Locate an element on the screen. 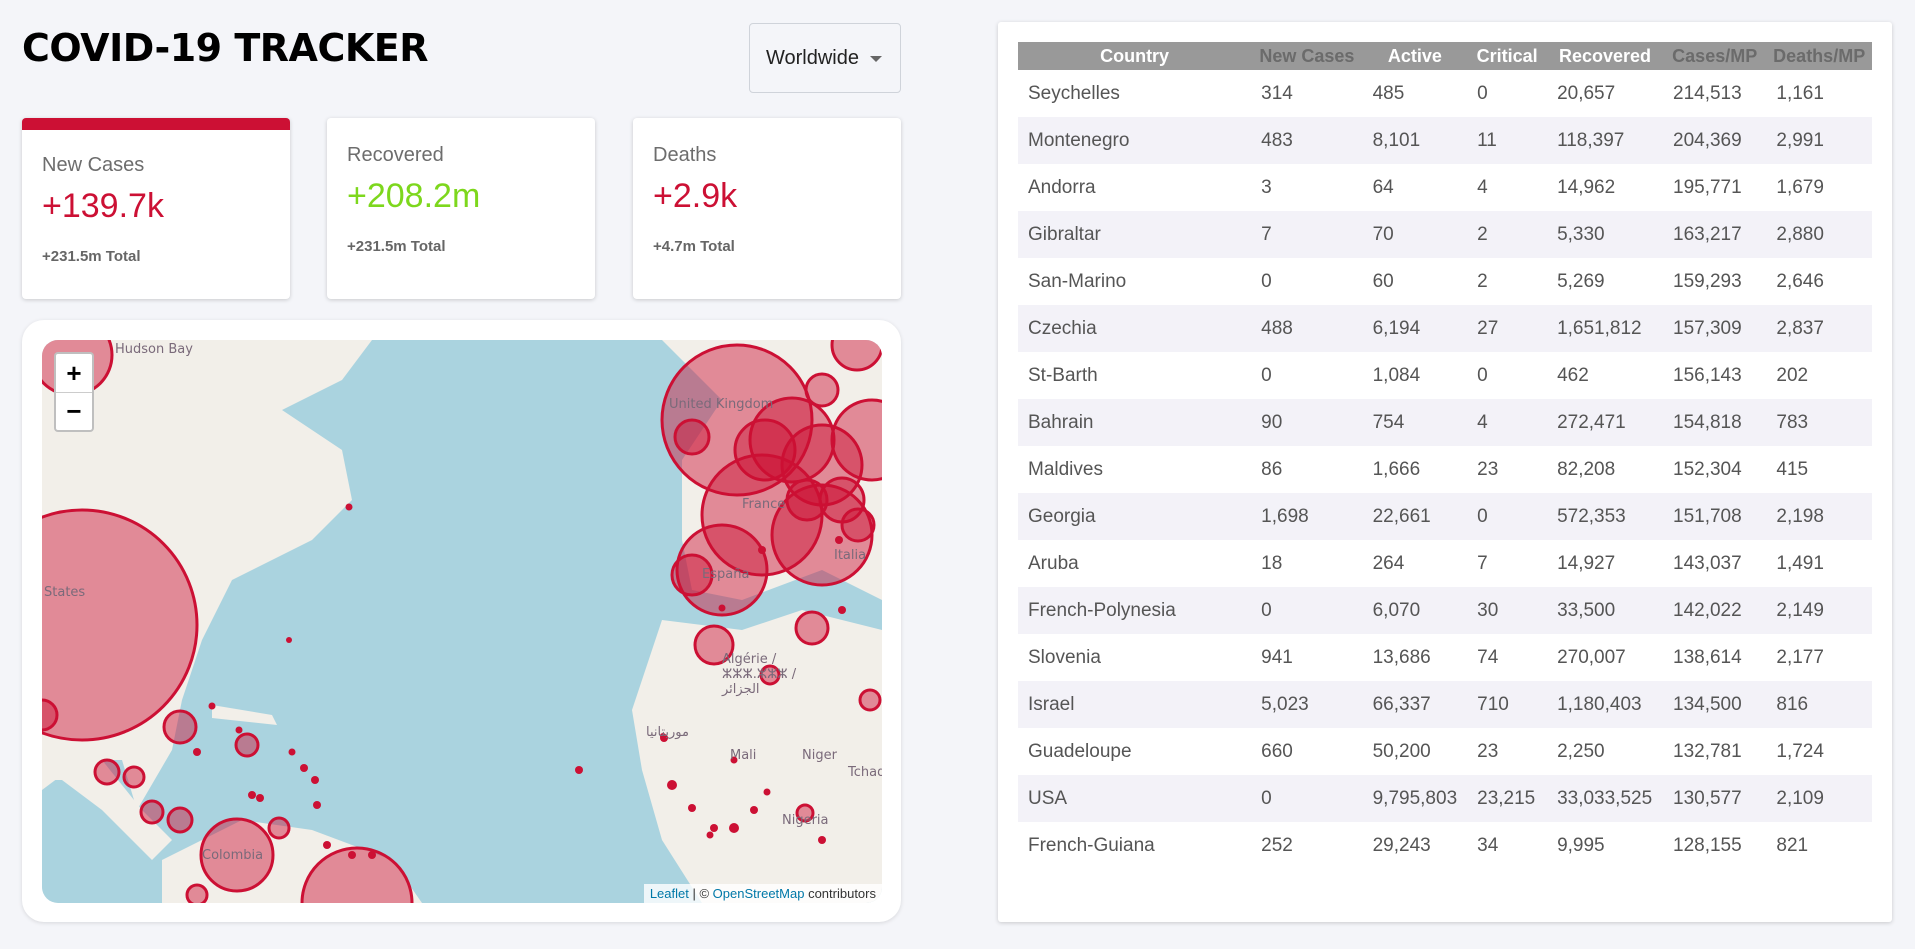  table-cell: Andorra is located at coordinates (1062, 187).